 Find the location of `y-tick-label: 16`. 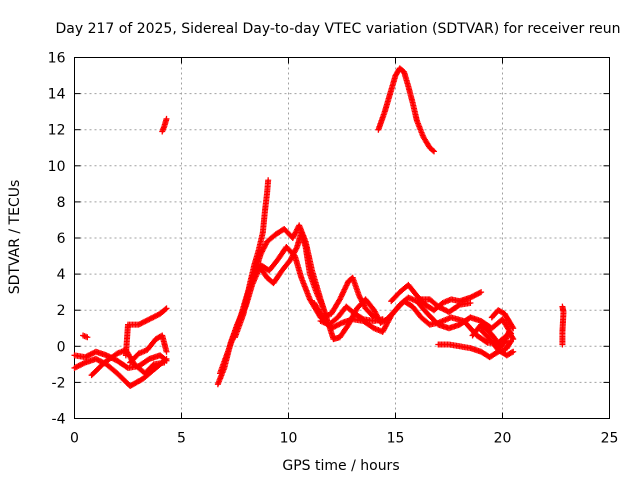

y-tick-label: 16 is located at coordinates (57, 59).